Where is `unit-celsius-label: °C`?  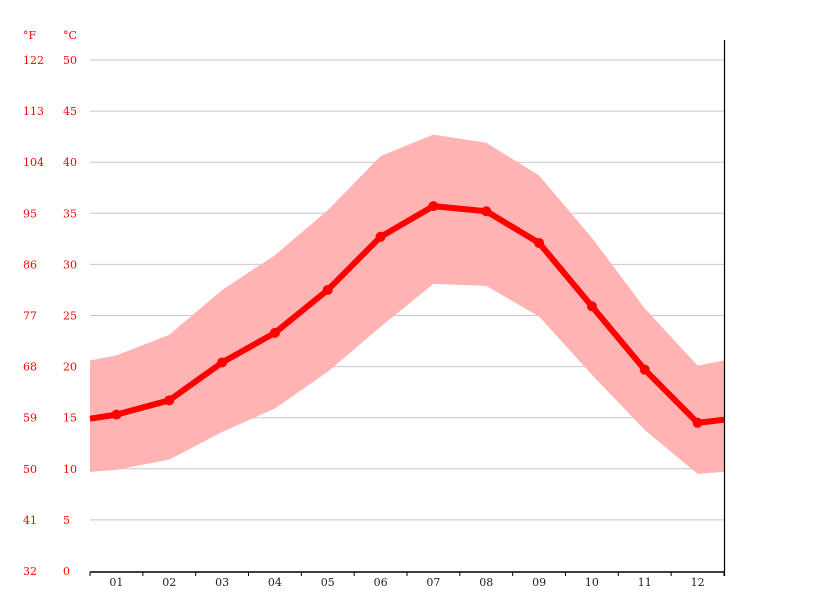 unit-celsius-label: °C is located at coordinates (70, 35).